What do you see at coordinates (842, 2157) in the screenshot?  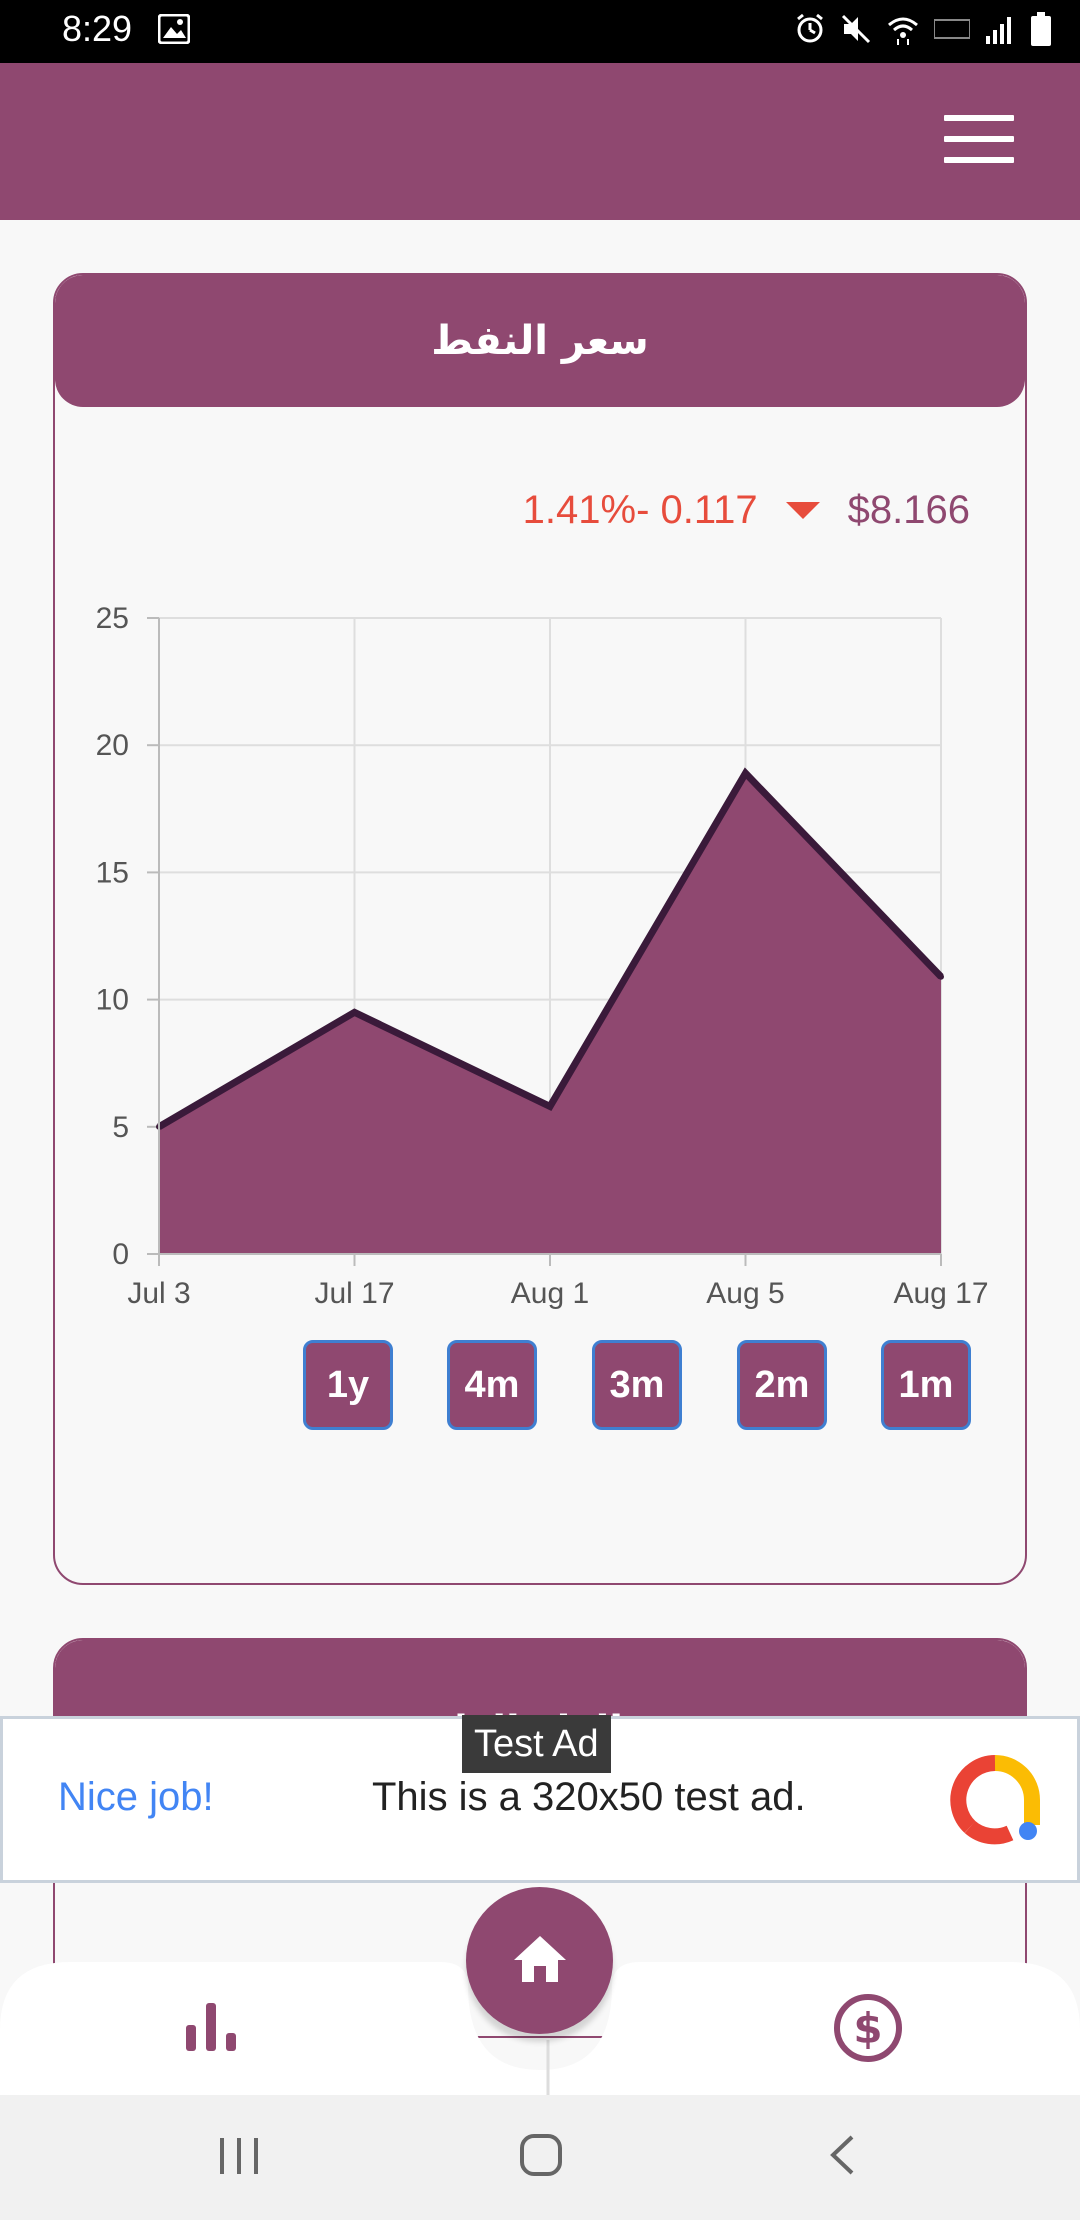 I see `back-icon` at bounding box center [842, 2157].